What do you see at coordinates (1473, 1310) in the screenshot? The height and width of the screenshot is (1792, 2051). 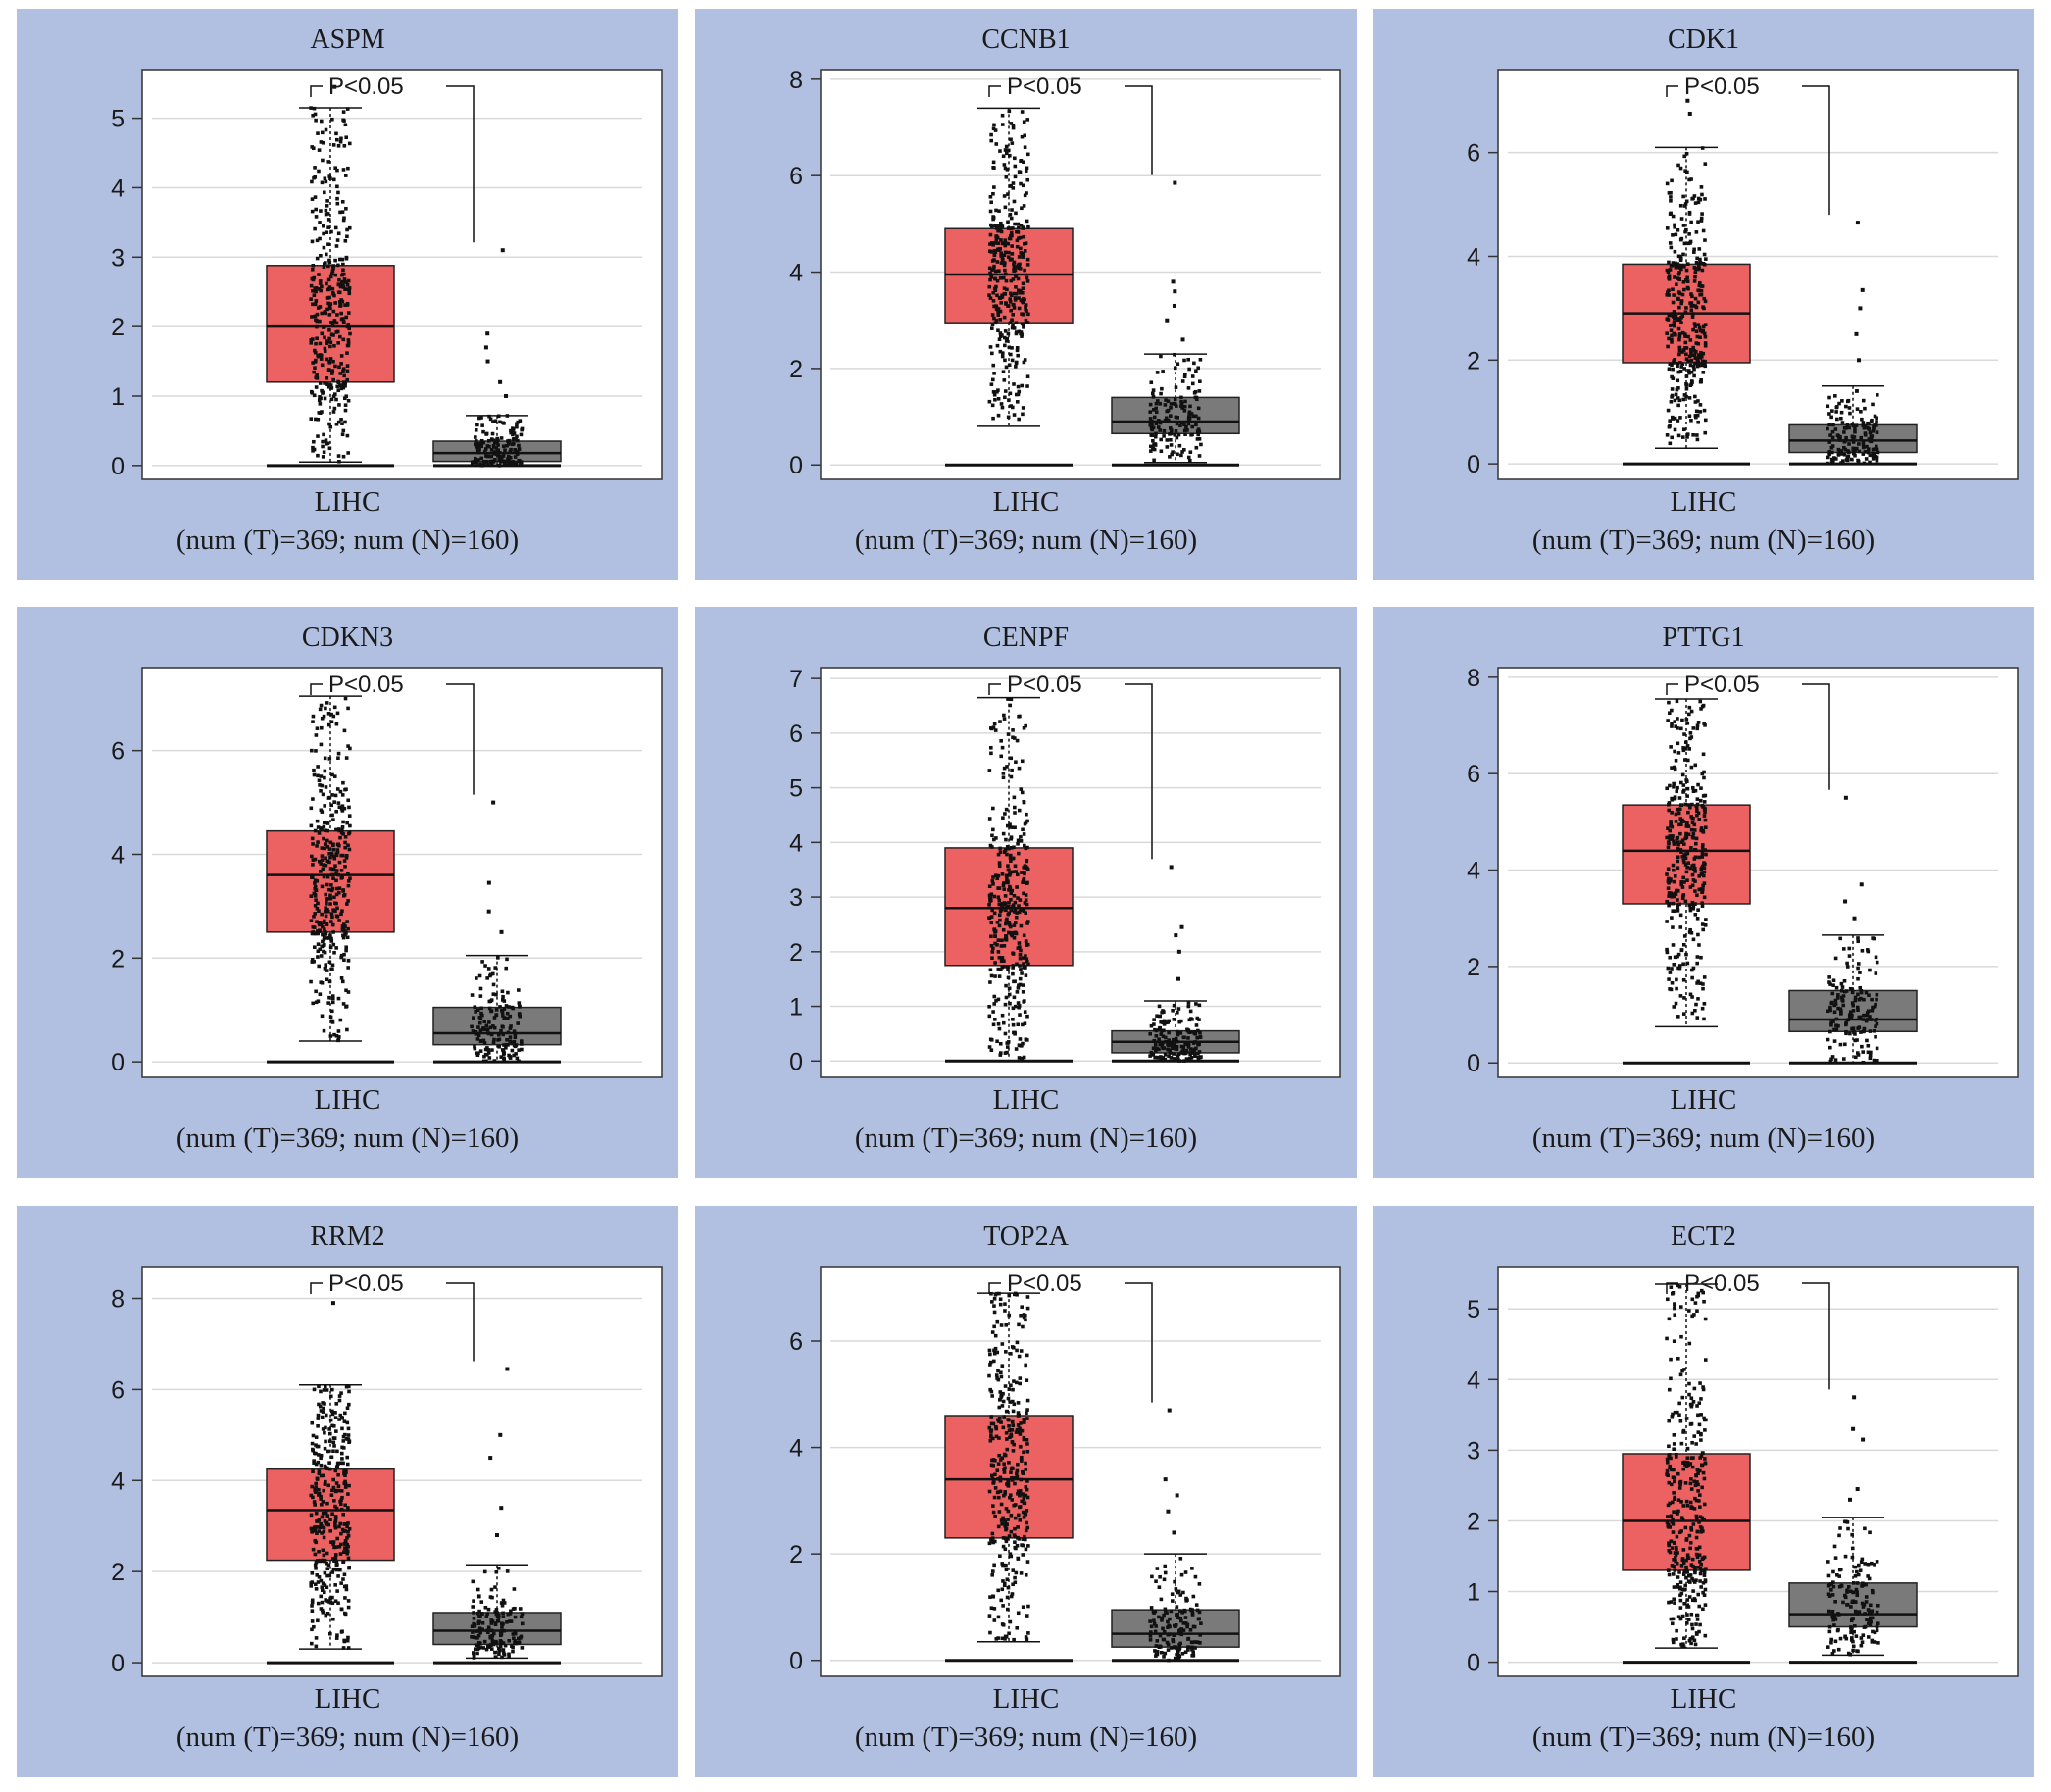 I see `y-tick-label: 5` at bounding box center [1473, 1310].